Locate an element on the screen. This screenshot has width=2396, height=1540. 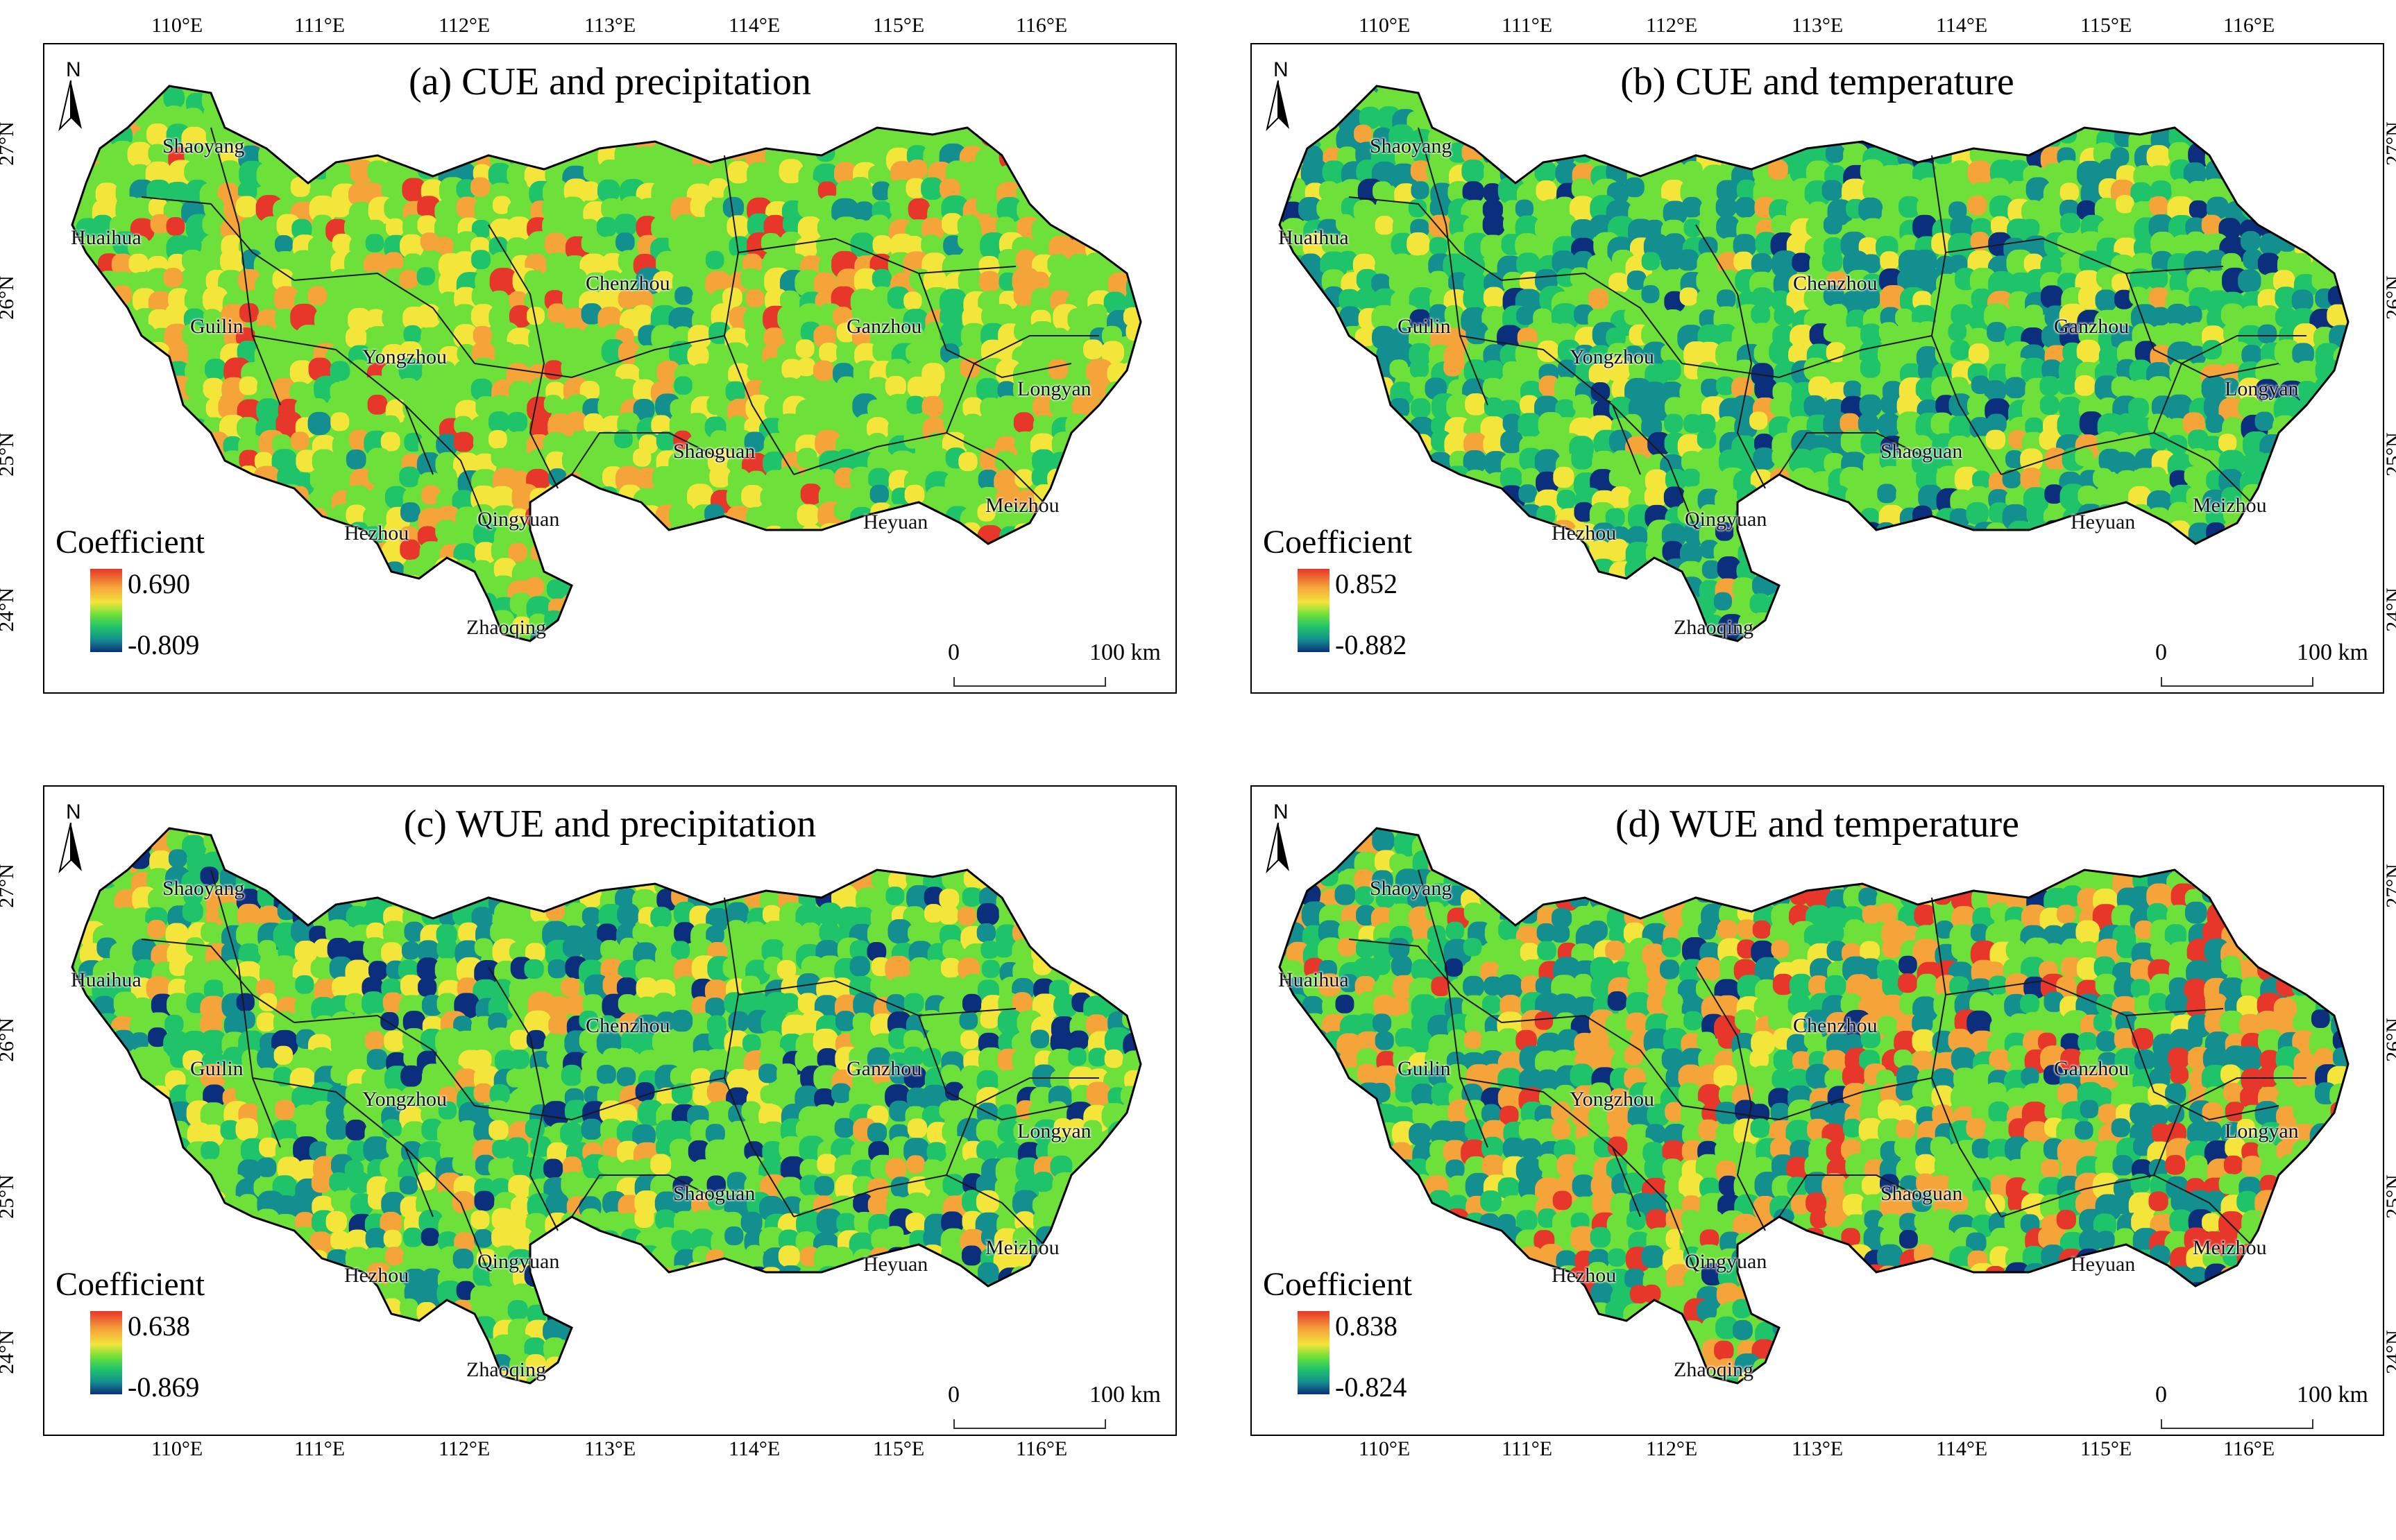
city-label: Qingyuan is located at coordinates (1726, 1261).